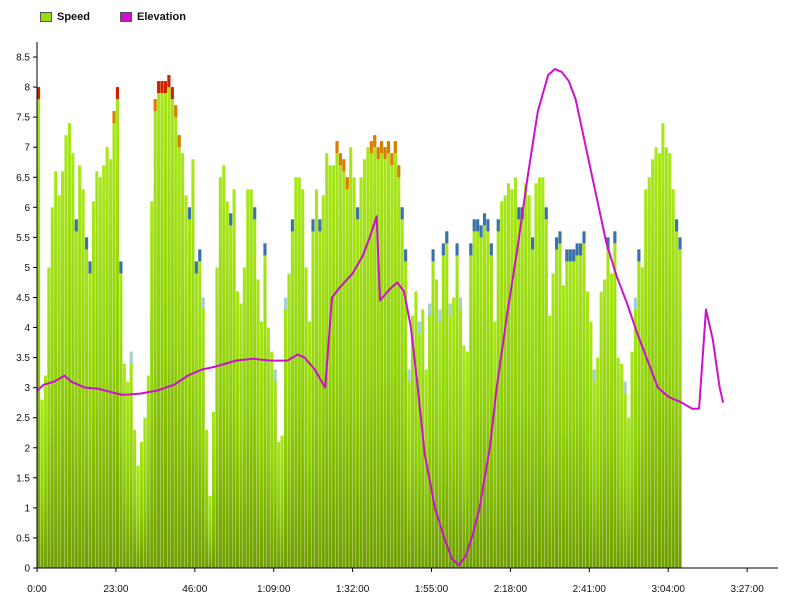  I want to click on x-tick-label: 0:00, so click(37, 589).